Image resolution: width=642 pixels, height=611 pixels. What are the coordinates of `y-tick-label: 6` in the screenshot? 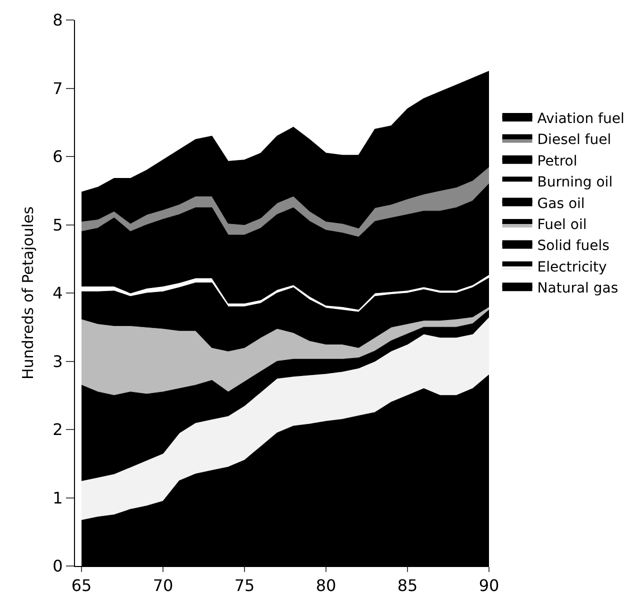 It's located at (57, 156).